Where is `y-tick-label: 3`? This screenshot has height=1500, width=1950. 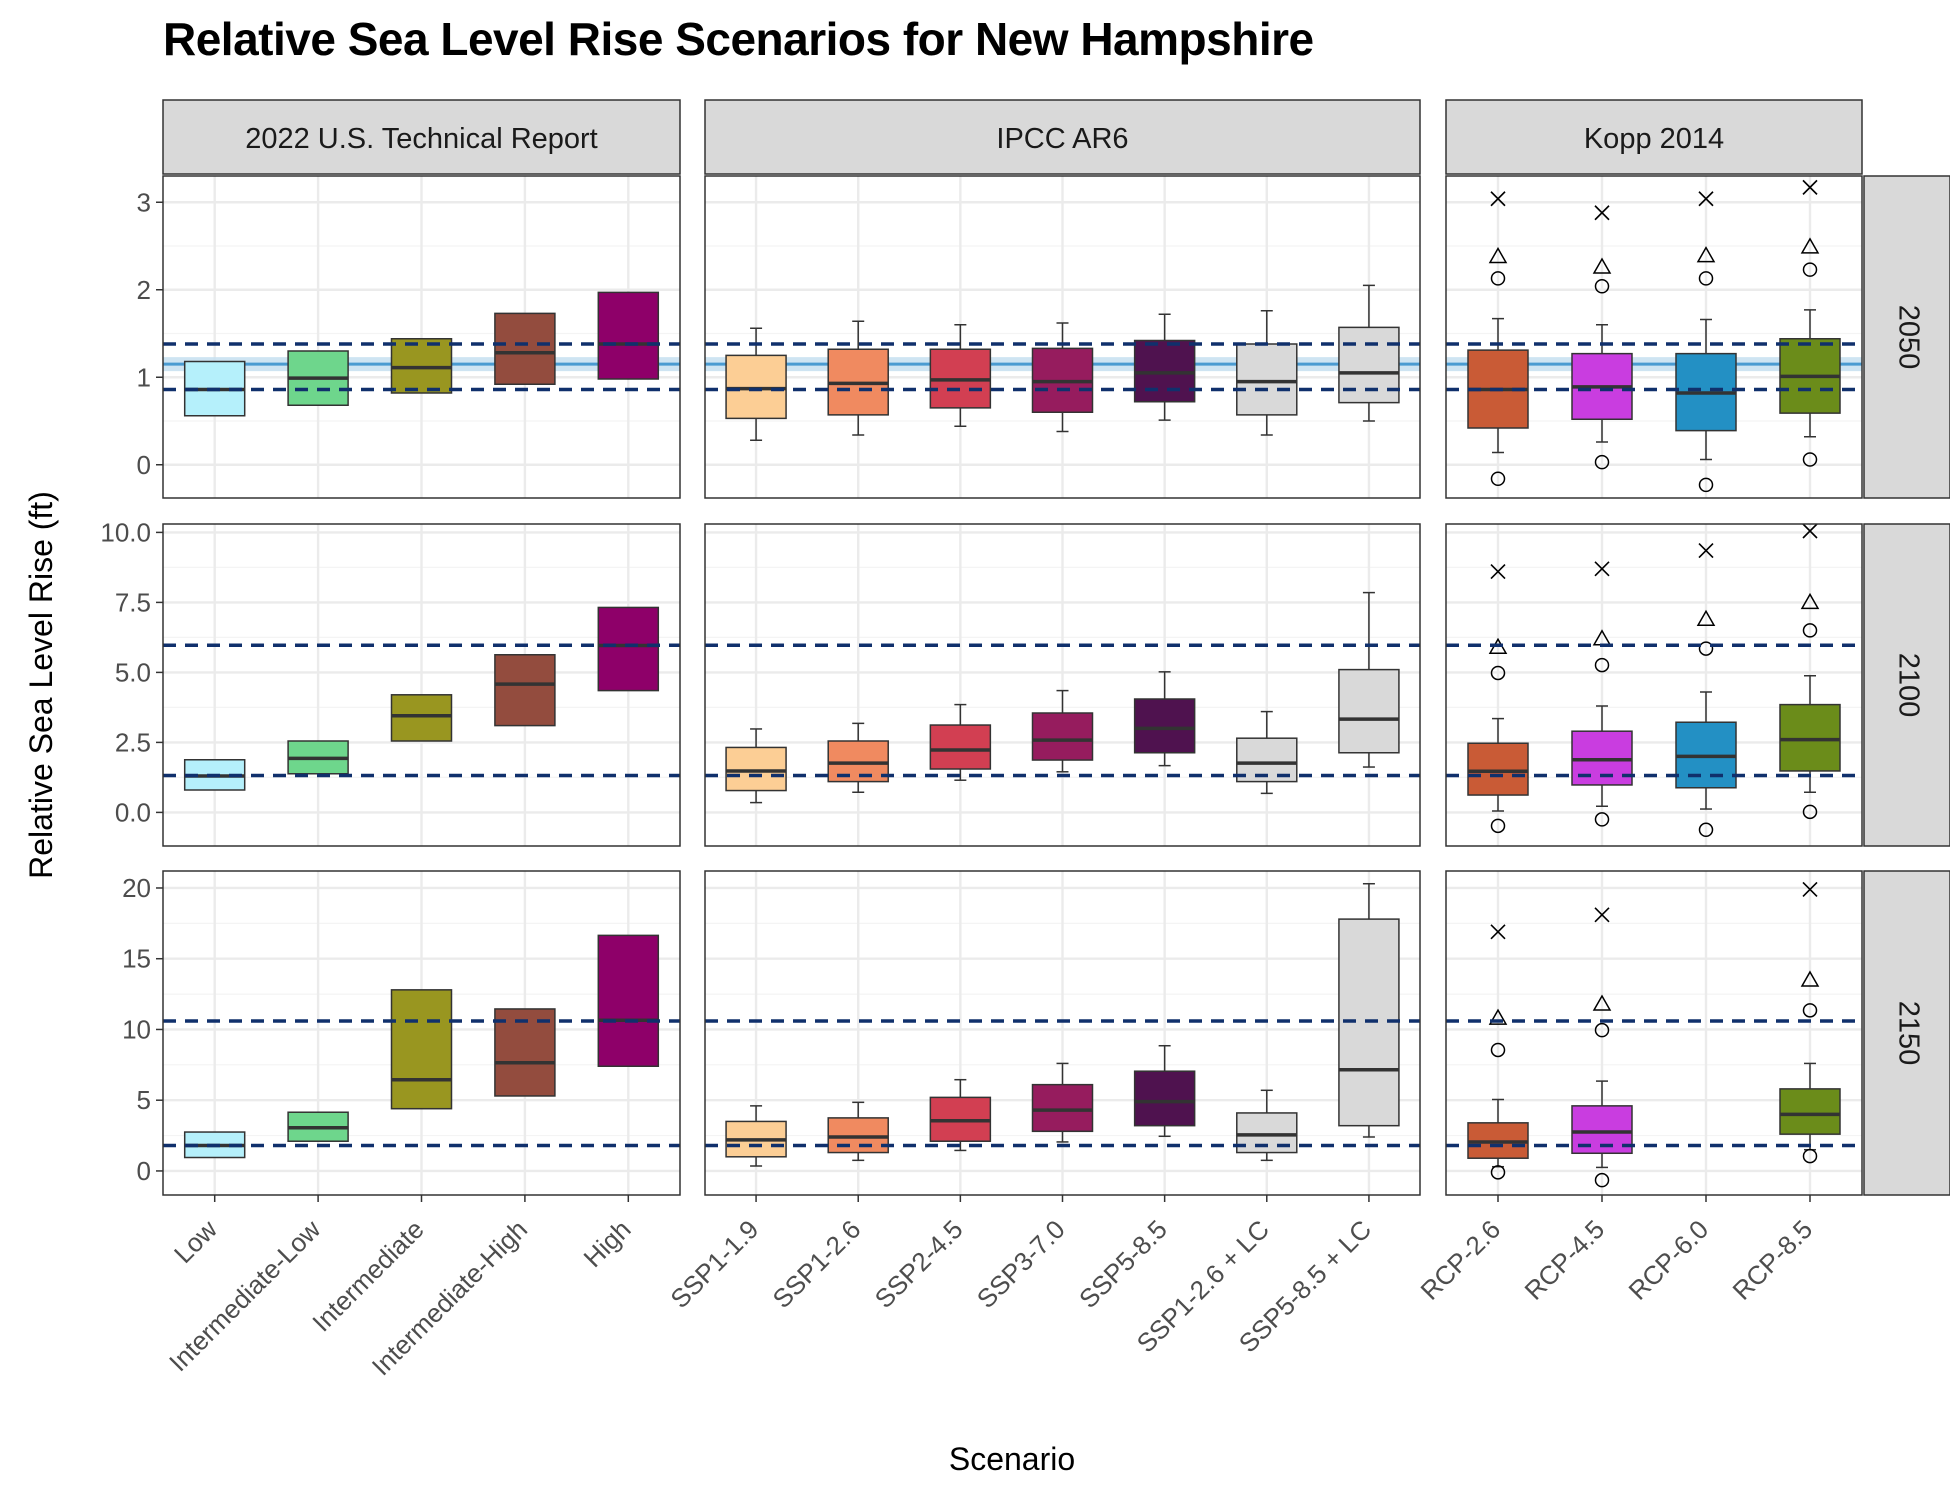 y-tick-label: 3 is located at coordinates (144, 202).